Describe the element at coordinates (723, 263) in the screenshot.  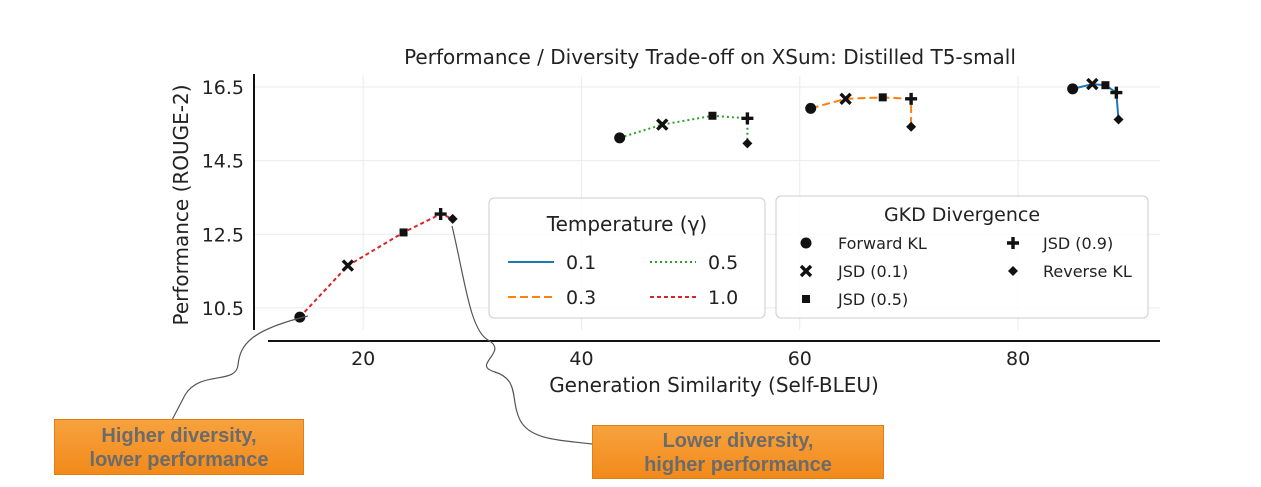
I see `legend-temp-label-0-5: 0.5` at that location.